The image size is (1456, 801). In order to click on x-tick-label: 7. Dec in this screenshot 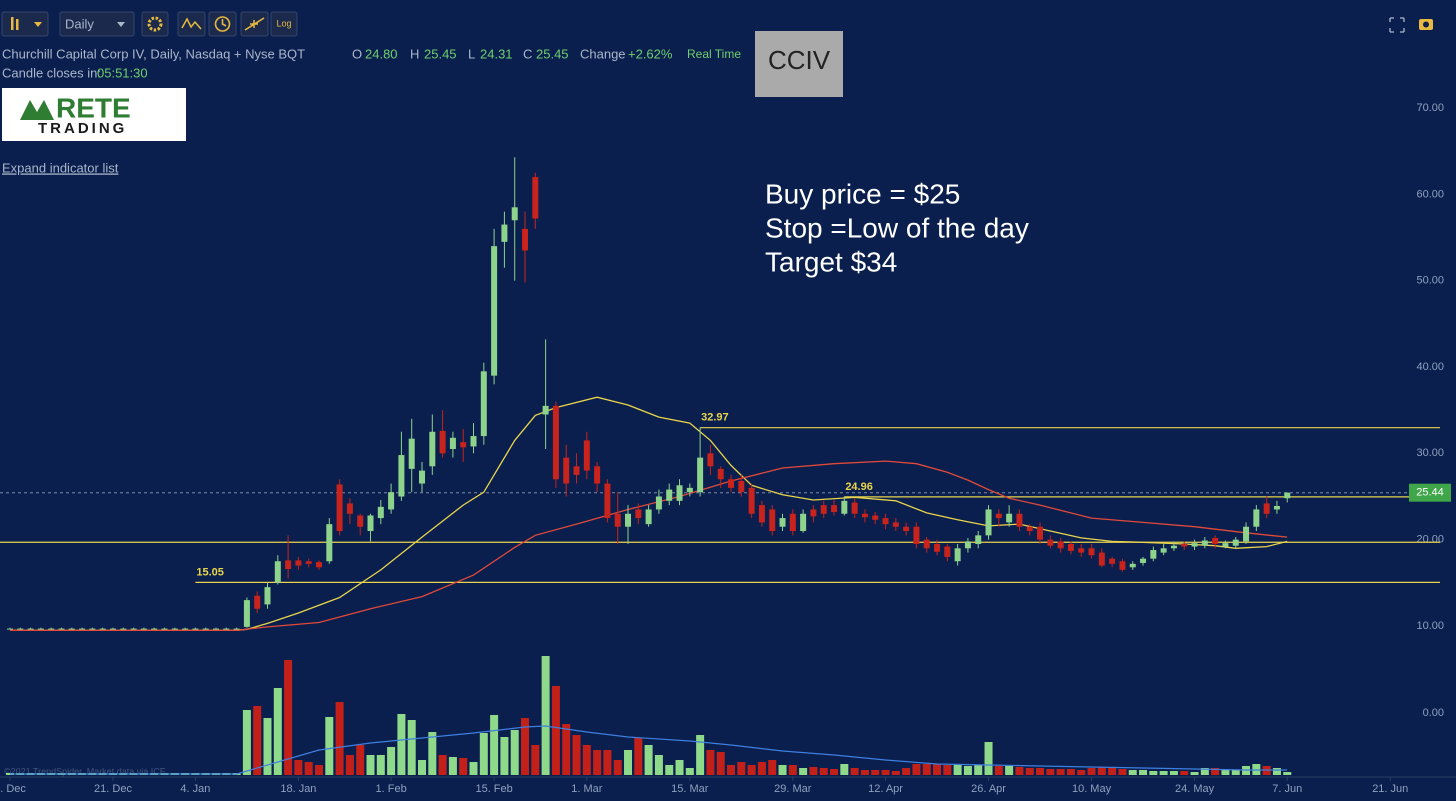, I will do `click(13, 789)`.